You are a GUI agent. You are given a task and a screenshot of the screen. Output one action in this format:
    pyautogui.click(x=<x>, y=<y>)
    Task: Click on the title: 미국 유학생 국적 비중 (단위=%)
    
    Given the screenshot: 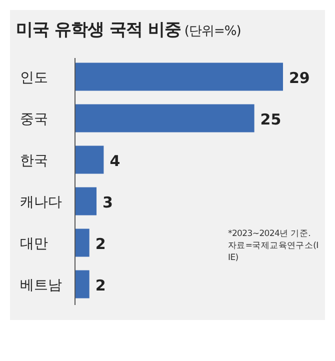 What is the action you would take?
    pyautogui.click(x=128, y=30)
    